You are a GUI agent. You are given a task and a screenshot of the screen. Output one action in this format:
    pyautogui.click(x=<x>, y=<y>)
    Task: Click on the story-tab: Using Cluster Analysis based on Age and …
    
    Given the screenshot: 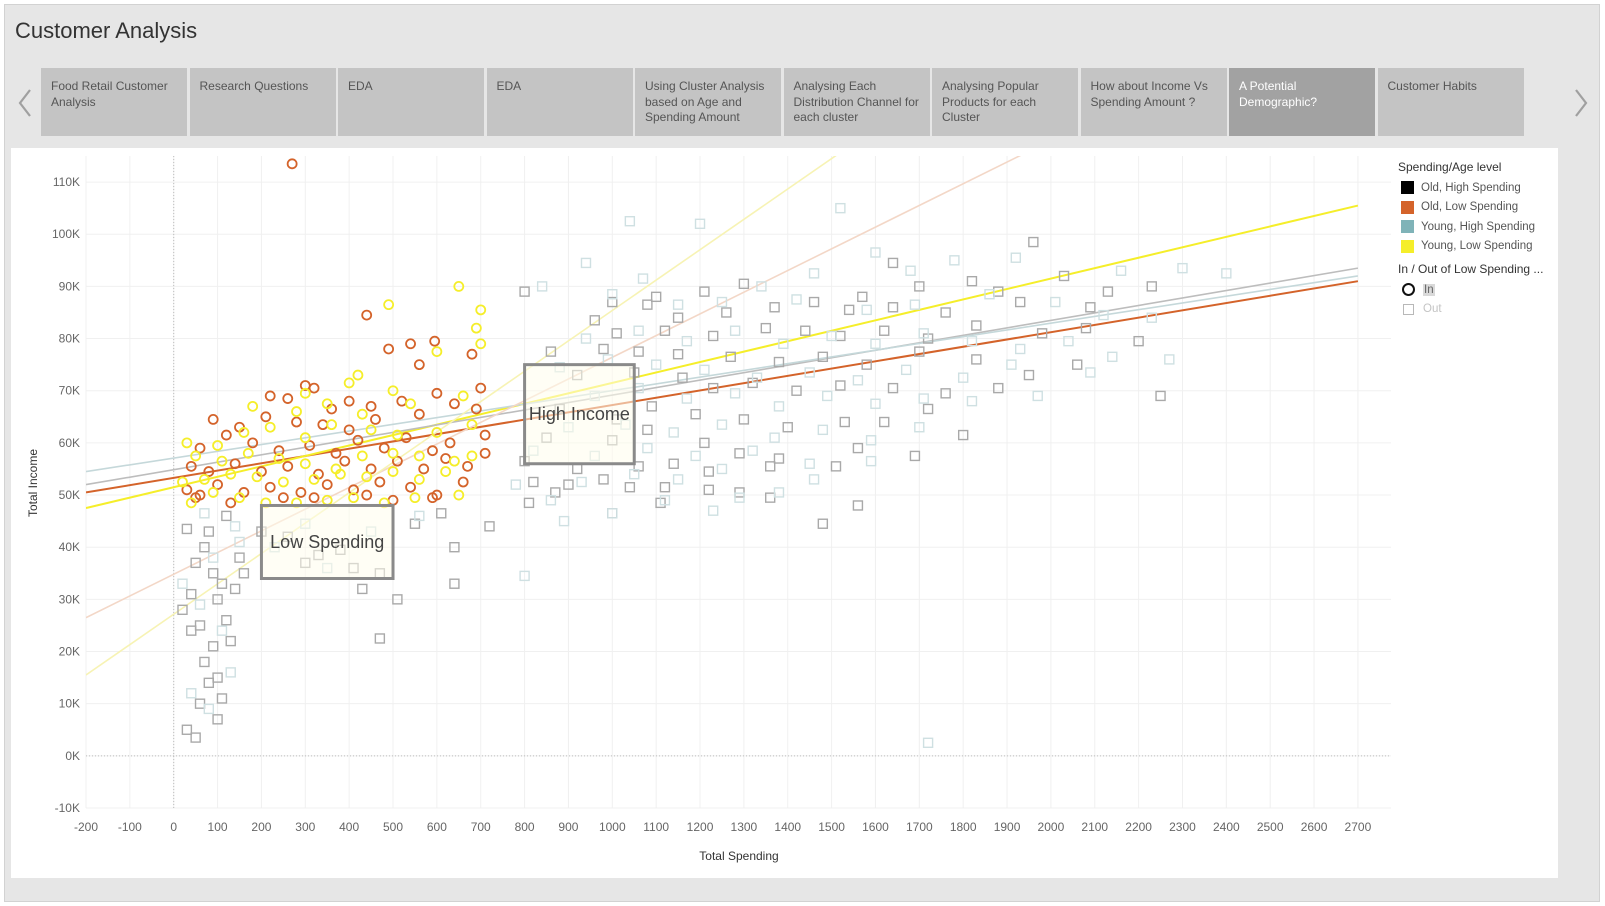 What is the action you would take?
    pyautogui.click(x=708, y=102)
    